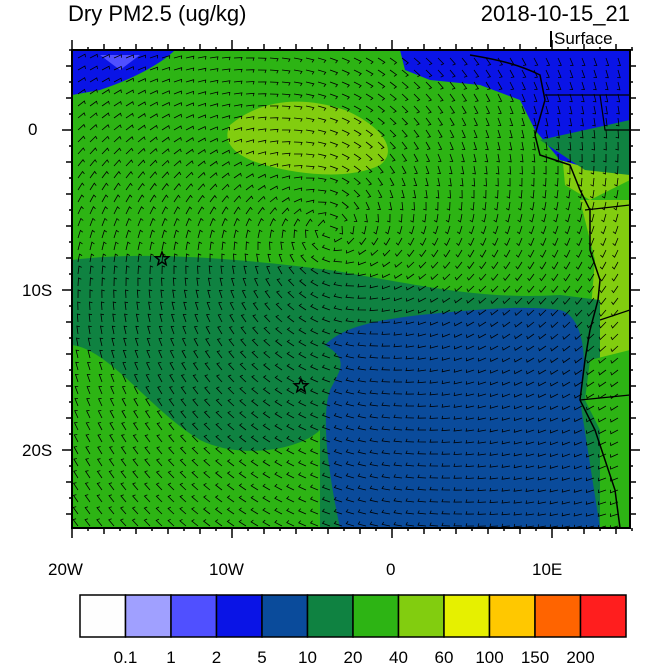 This screenshot has width=650, height=668. I want to click on field-green-southwest, so click(196, 436).